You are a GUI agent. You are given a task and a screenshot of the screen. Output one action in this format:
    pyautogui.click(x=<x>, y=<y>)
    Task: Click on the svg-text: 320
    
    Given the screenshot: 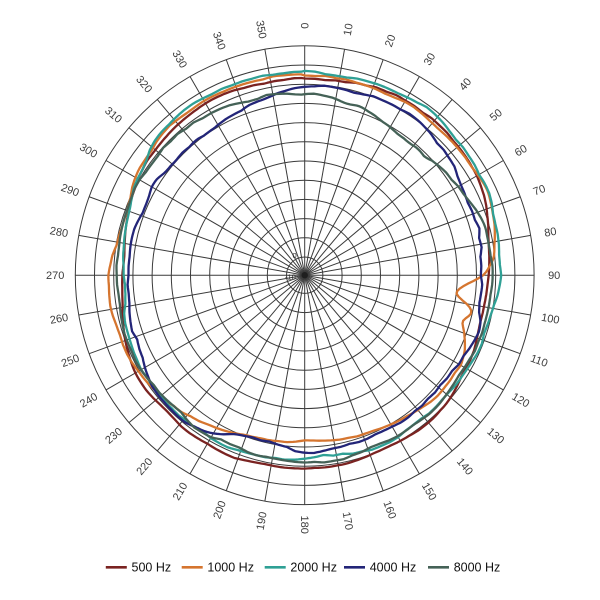 What is the action you would take?
    pyautogui.click(x=143, y=85)
    